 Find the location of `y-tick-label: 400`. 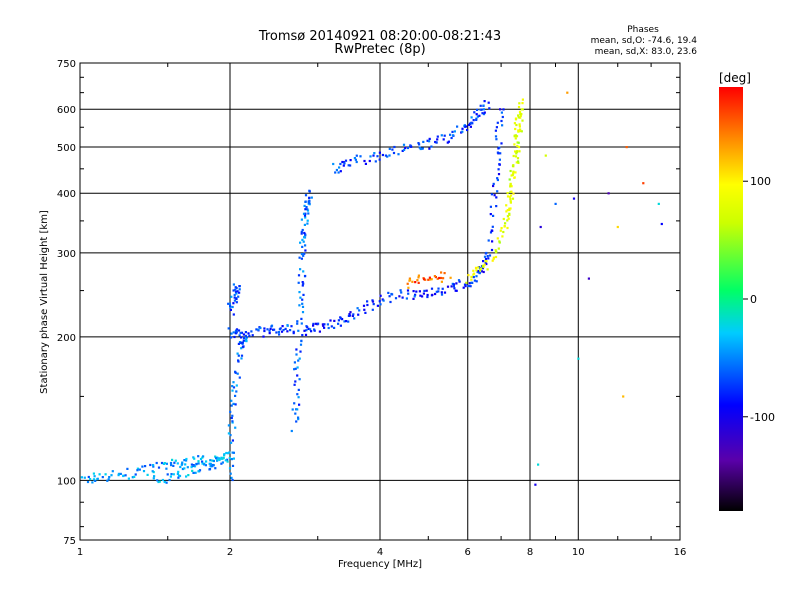

y-tick-label: 400 is located at coordinates (66, 194).